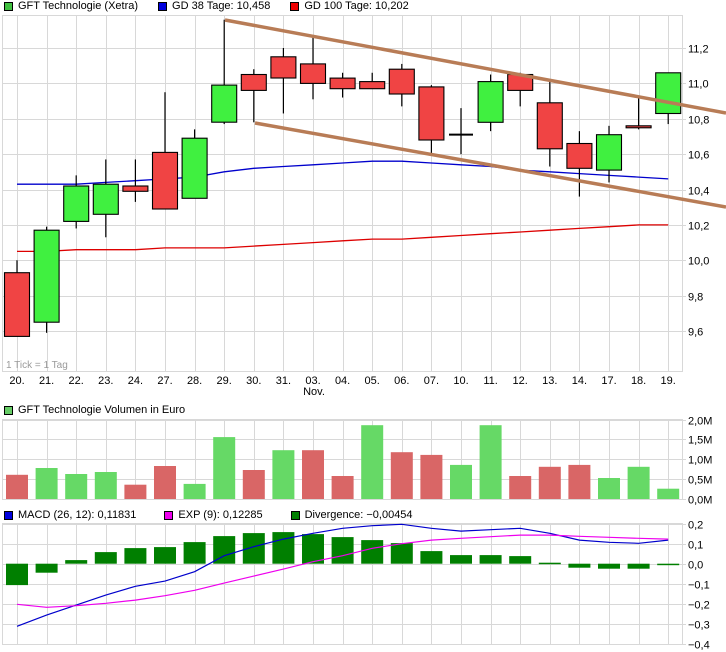  What do you see at coordinates (699, 646) in the screenshot?
I see `macd-ytick-label: −0,4` at bounding box center [699, 646].